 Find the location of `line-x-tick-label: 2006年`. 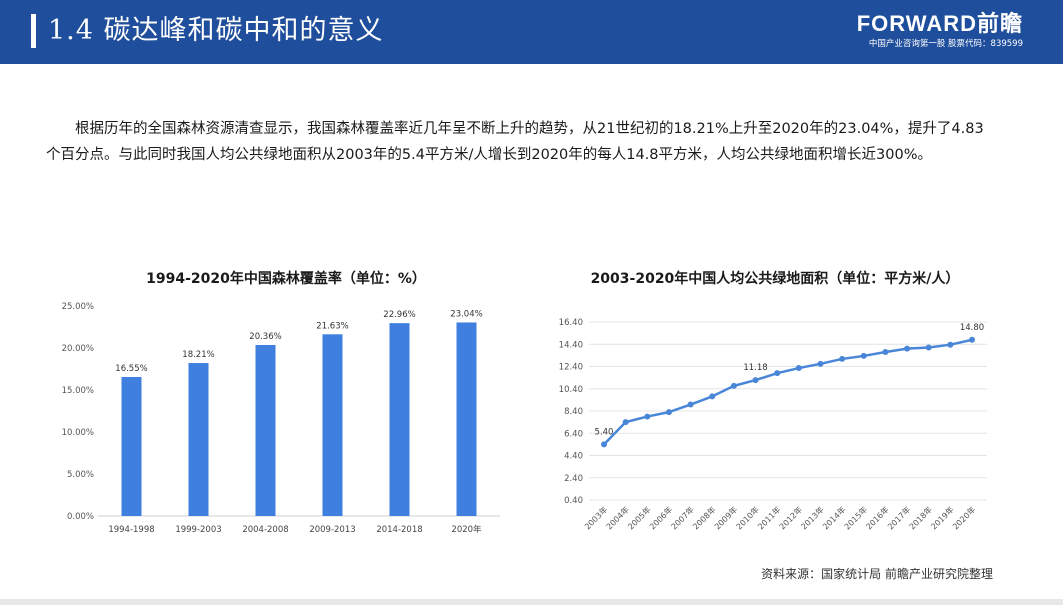

line-x-tick-label: 2006年 is located at coordinates (660, 517).